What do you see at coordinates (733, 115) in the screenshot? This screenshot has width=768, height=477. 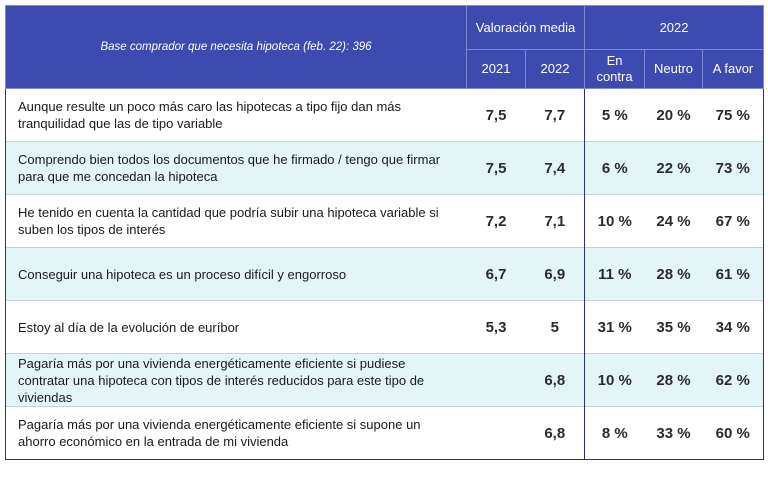 I see `row-a-favor: 75 %` at bounding box center [733, 115].